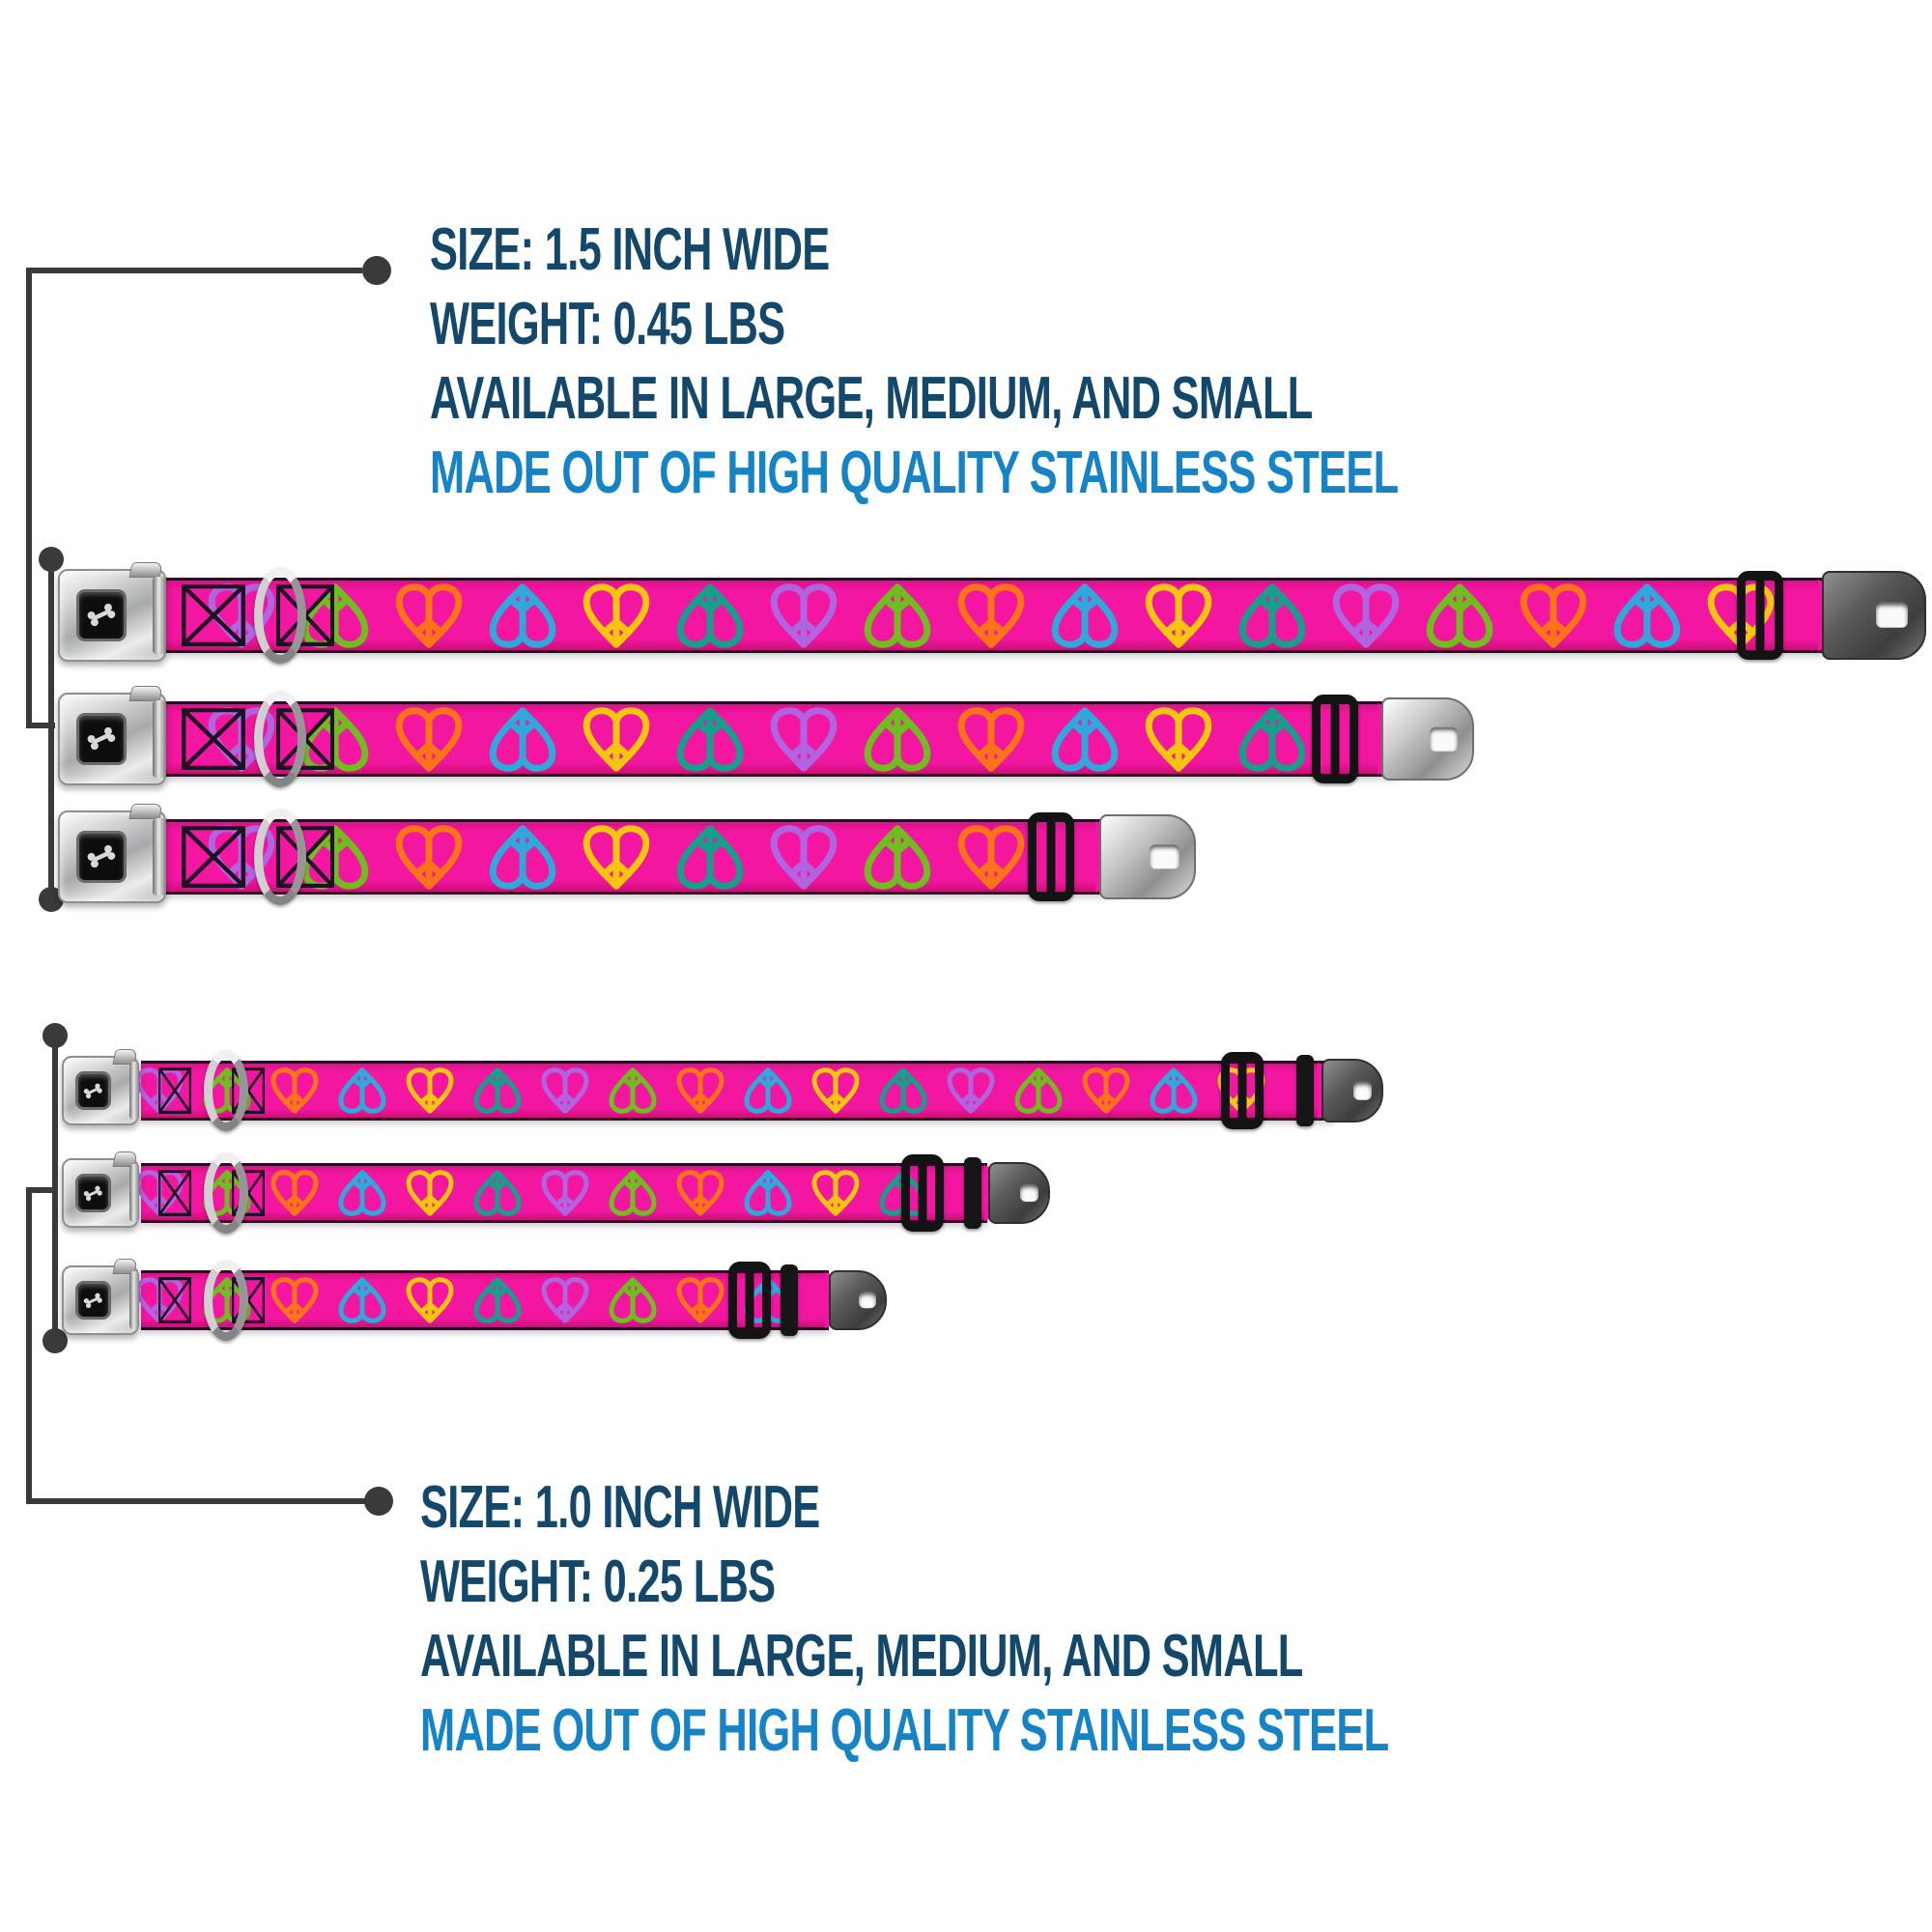  Describe the element at coordinates (620, 1507) in the screenshot. I see `spec-size-1p0: SIZE: 1.0 INCH WIDE` at that location.